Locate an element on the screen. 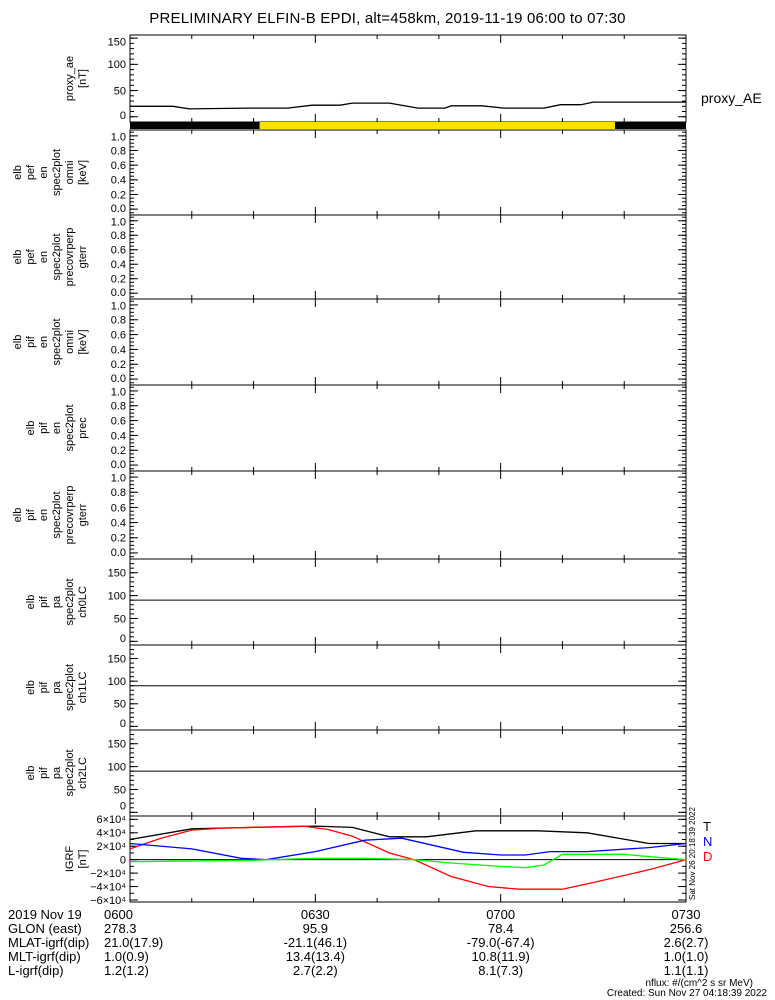  igrf-legend-D: D is located at coordinates (707, 856).